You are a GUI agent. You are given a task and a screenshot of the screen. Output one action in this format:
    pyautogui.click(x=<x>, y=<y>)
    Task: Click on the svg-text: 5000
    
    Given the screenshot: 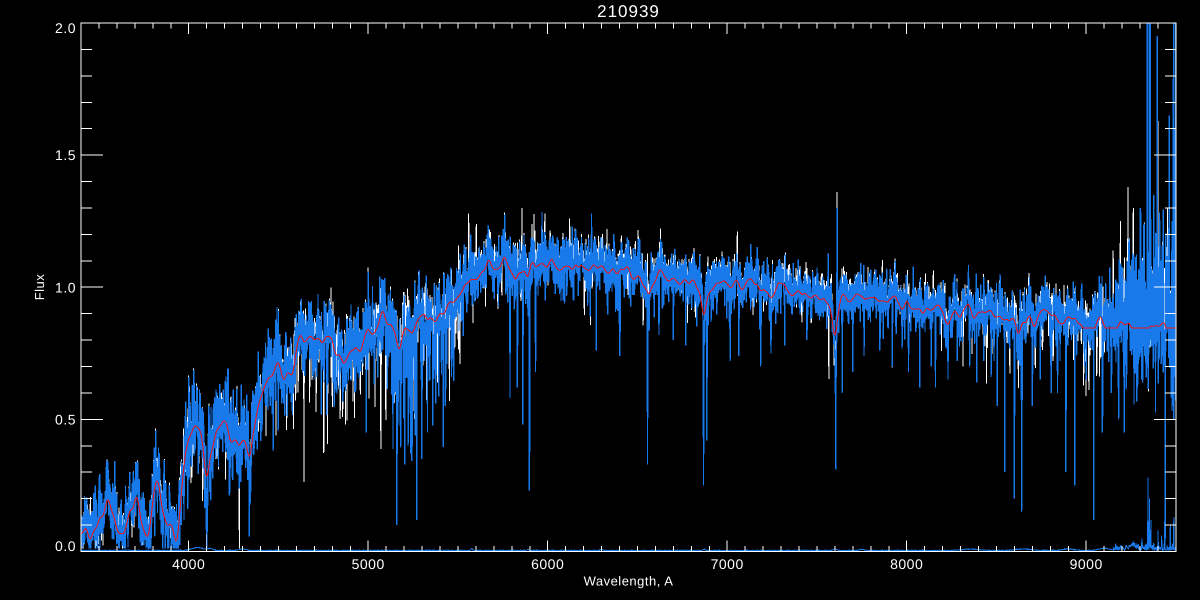 What is the action you would take?
    pyautogui.click(x=368, y=564)
    